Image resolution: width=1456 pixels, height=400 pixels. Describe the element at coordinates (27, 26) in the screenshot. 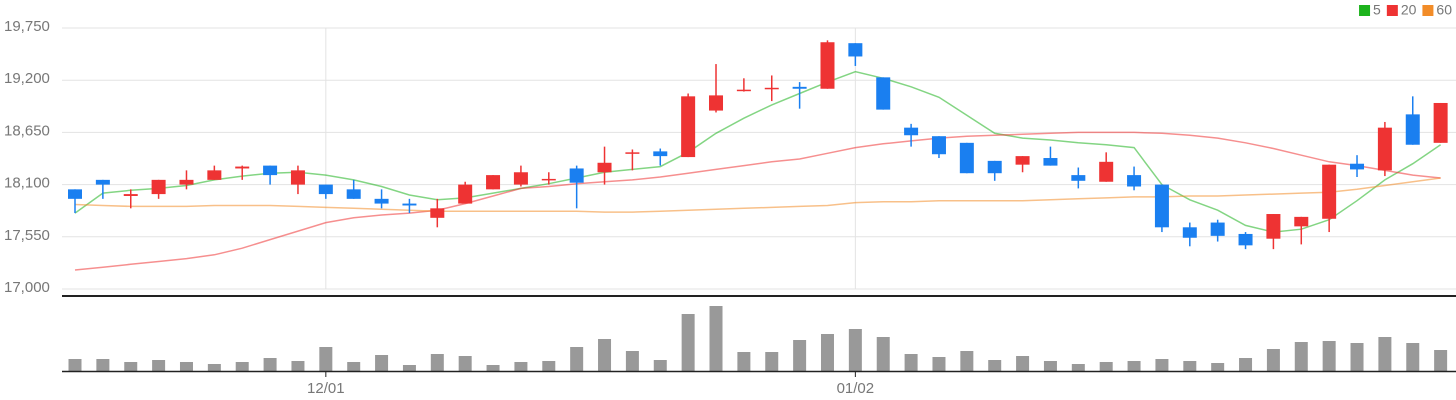

I see `y-tick-label: 19,750` at that location.